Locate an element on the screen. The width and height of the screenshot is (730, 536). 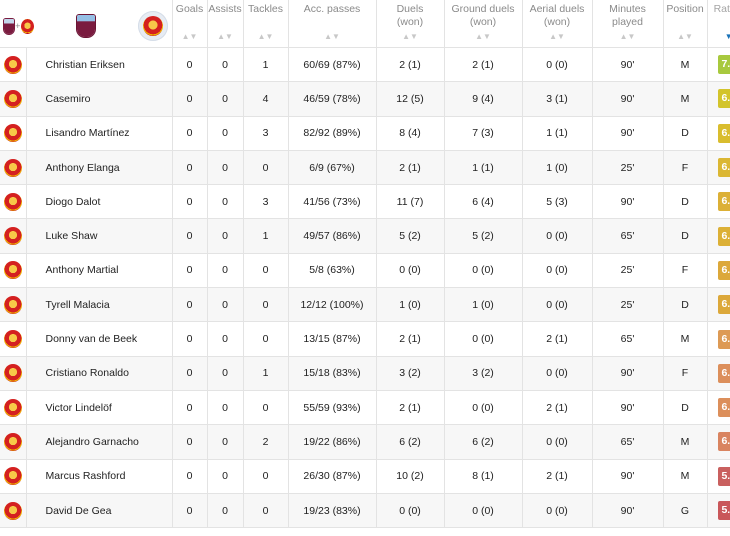
rating-badge: 6.5 is located at coordinates (724, 270).